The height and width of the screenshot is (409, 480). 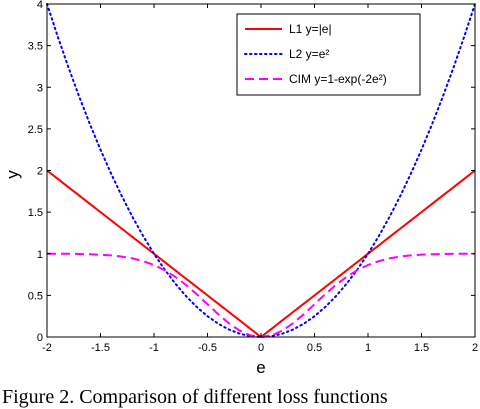 I want to click on y-tick-label: 3.5, so click(x=35, y=47).